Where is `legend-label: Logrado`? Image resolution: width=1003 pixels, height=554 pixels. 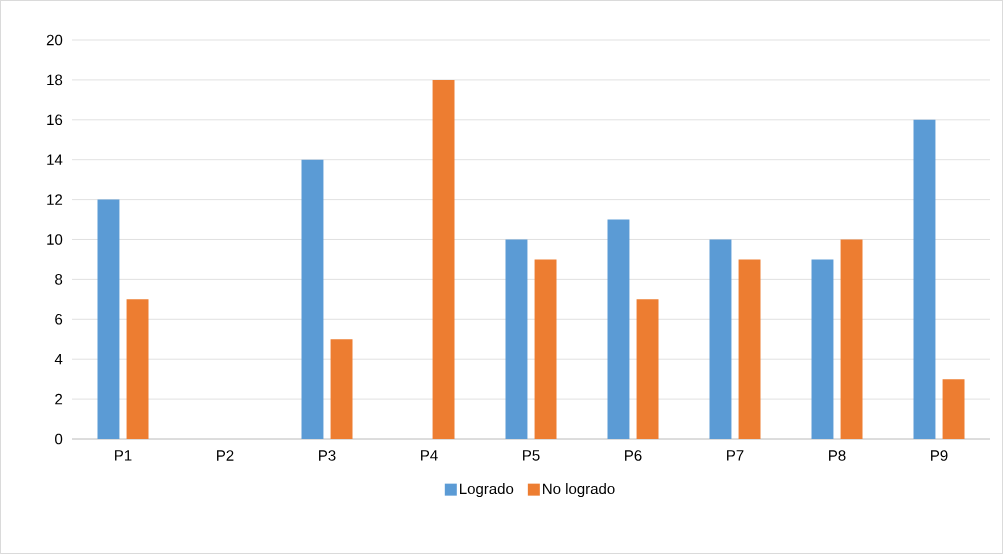 legend-label: Logrado is located at coordinates (487, 490).